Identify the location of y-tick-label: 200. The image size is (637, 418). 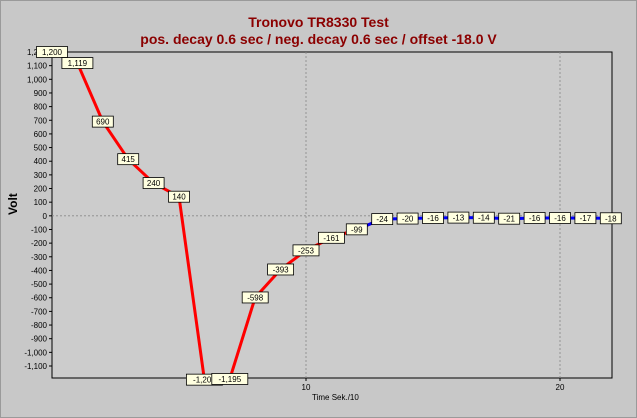
(41, 189).